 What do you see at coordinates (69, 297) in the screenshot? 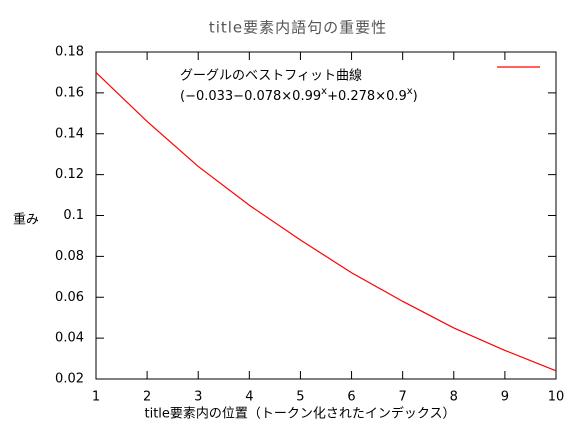
I see `y-tick-label: 0.06` at bounding box center [69, 297].